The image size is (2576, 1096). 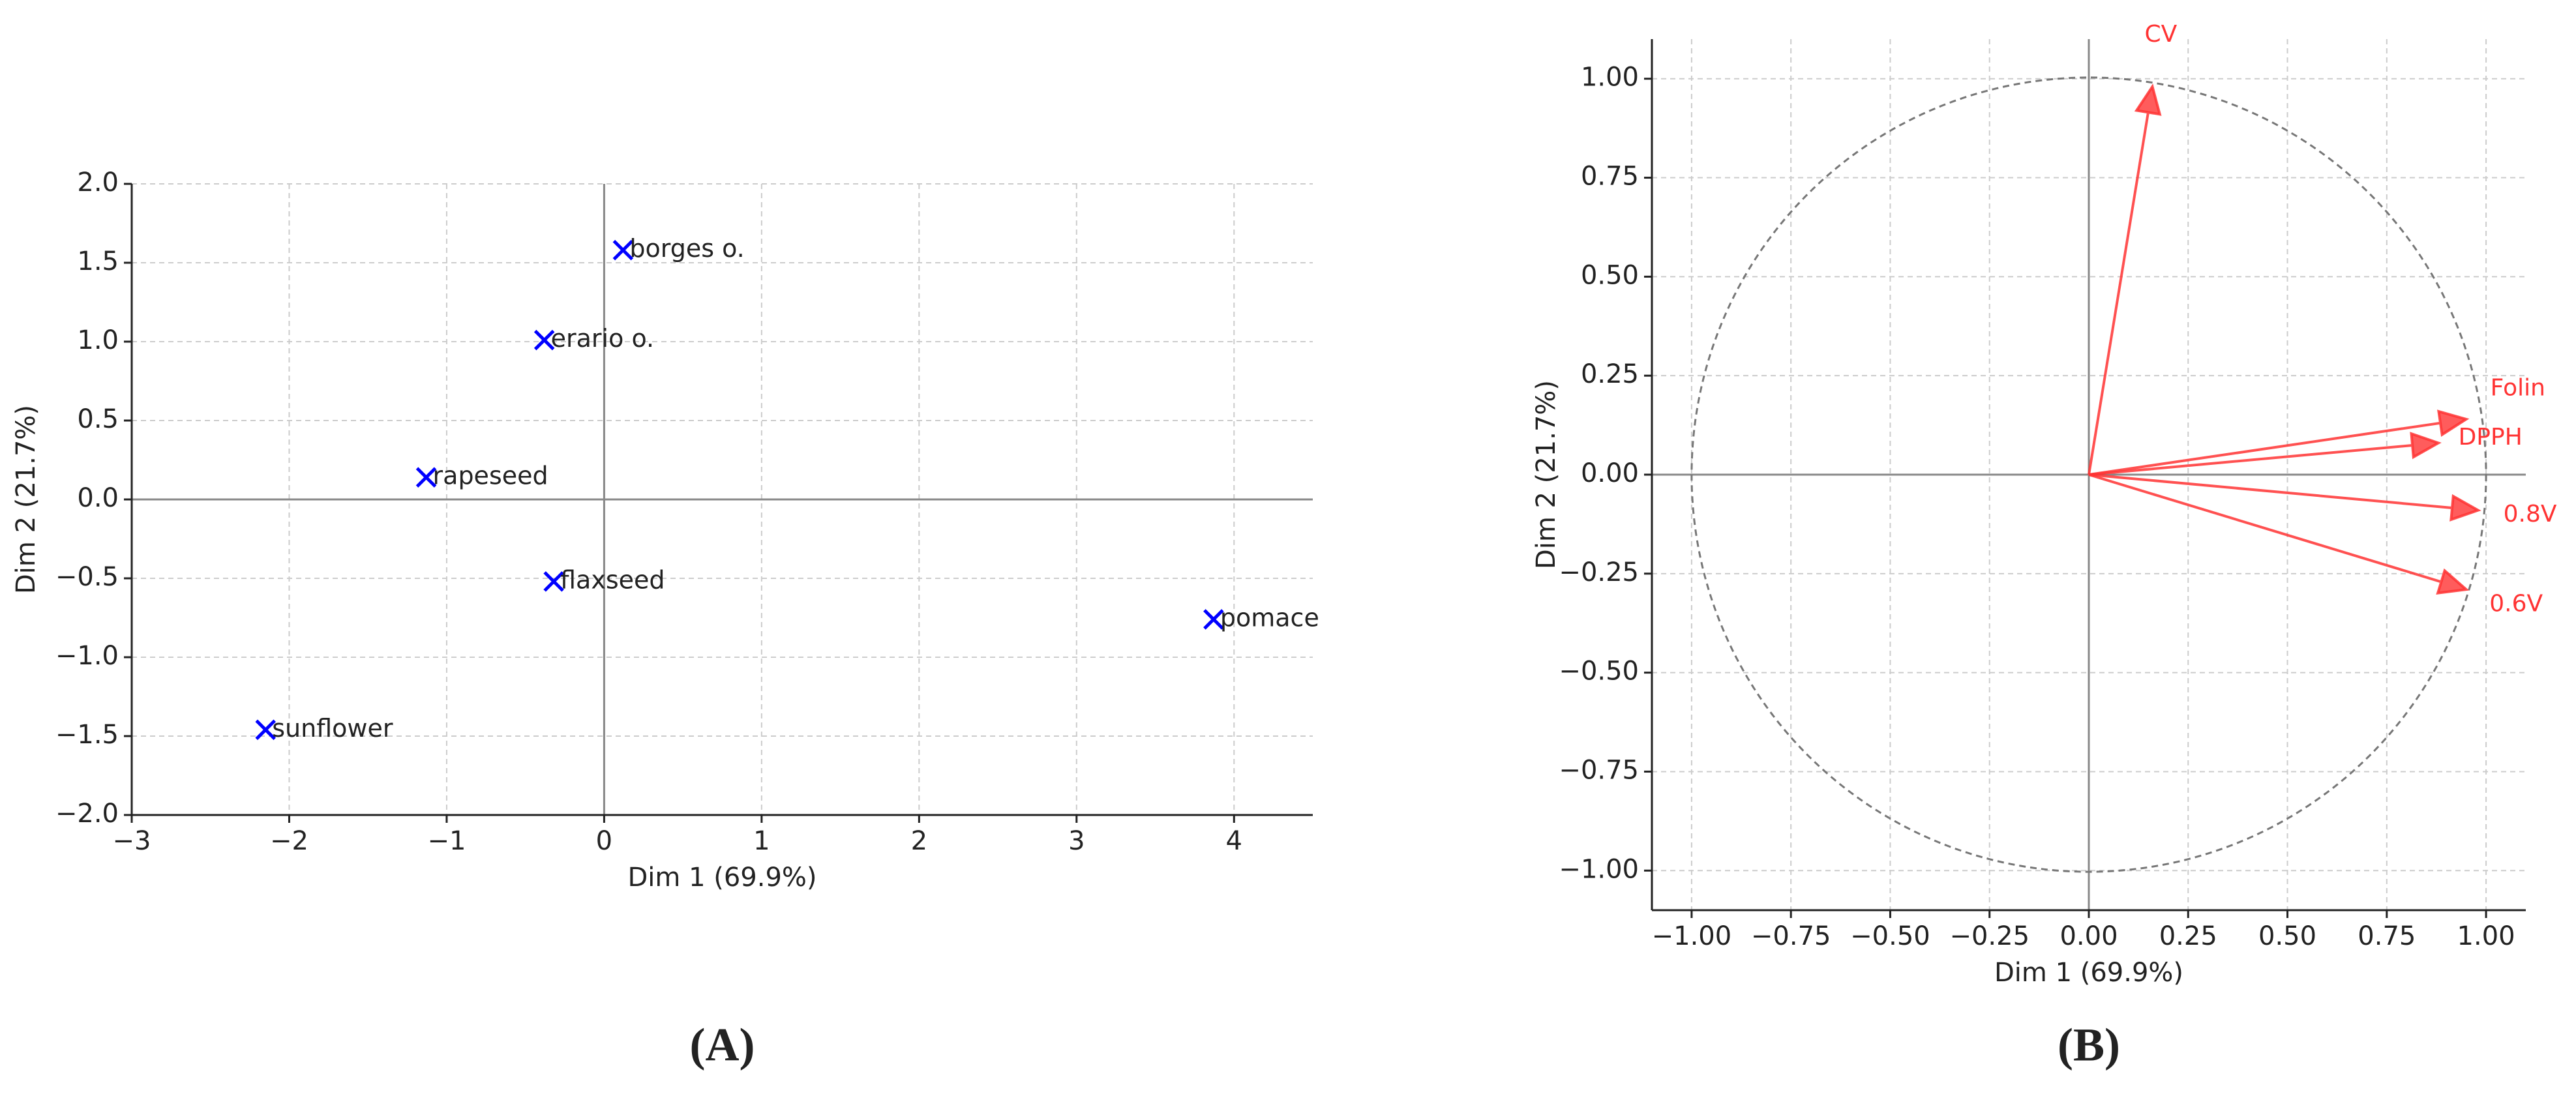 What do you see at coordinates (2188, 936) in the screenshot?
I see `x-tick-label: 0.25` at bounding box center [2188, 936].